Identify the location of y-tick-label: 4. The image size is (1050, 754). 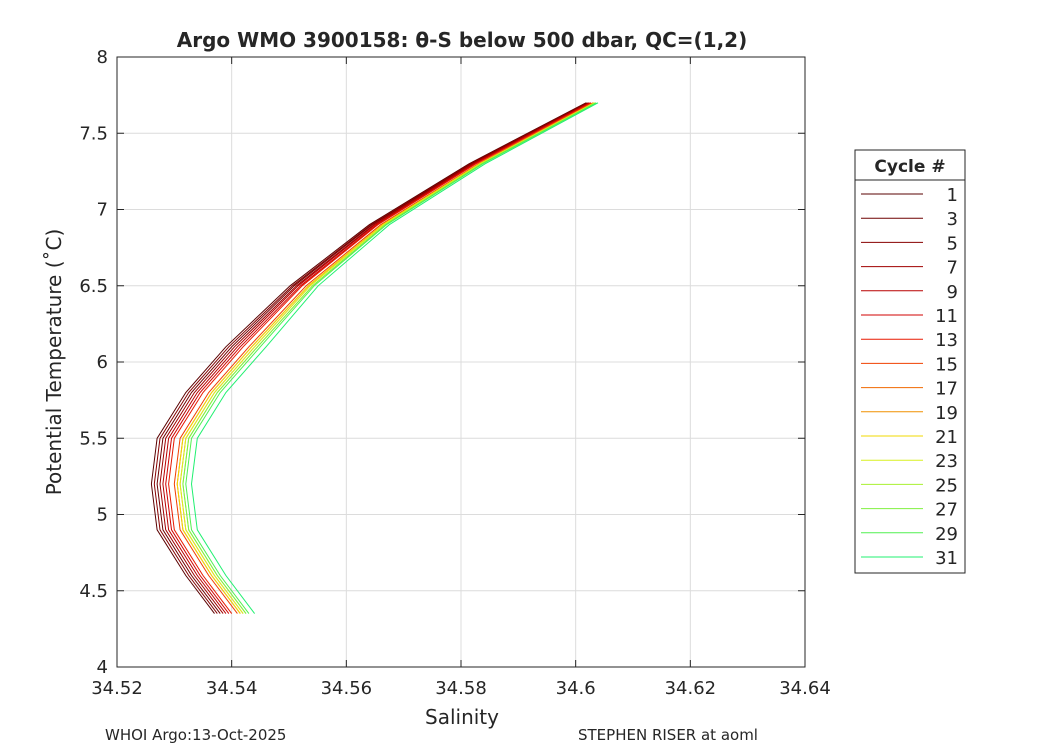
(102, 667).